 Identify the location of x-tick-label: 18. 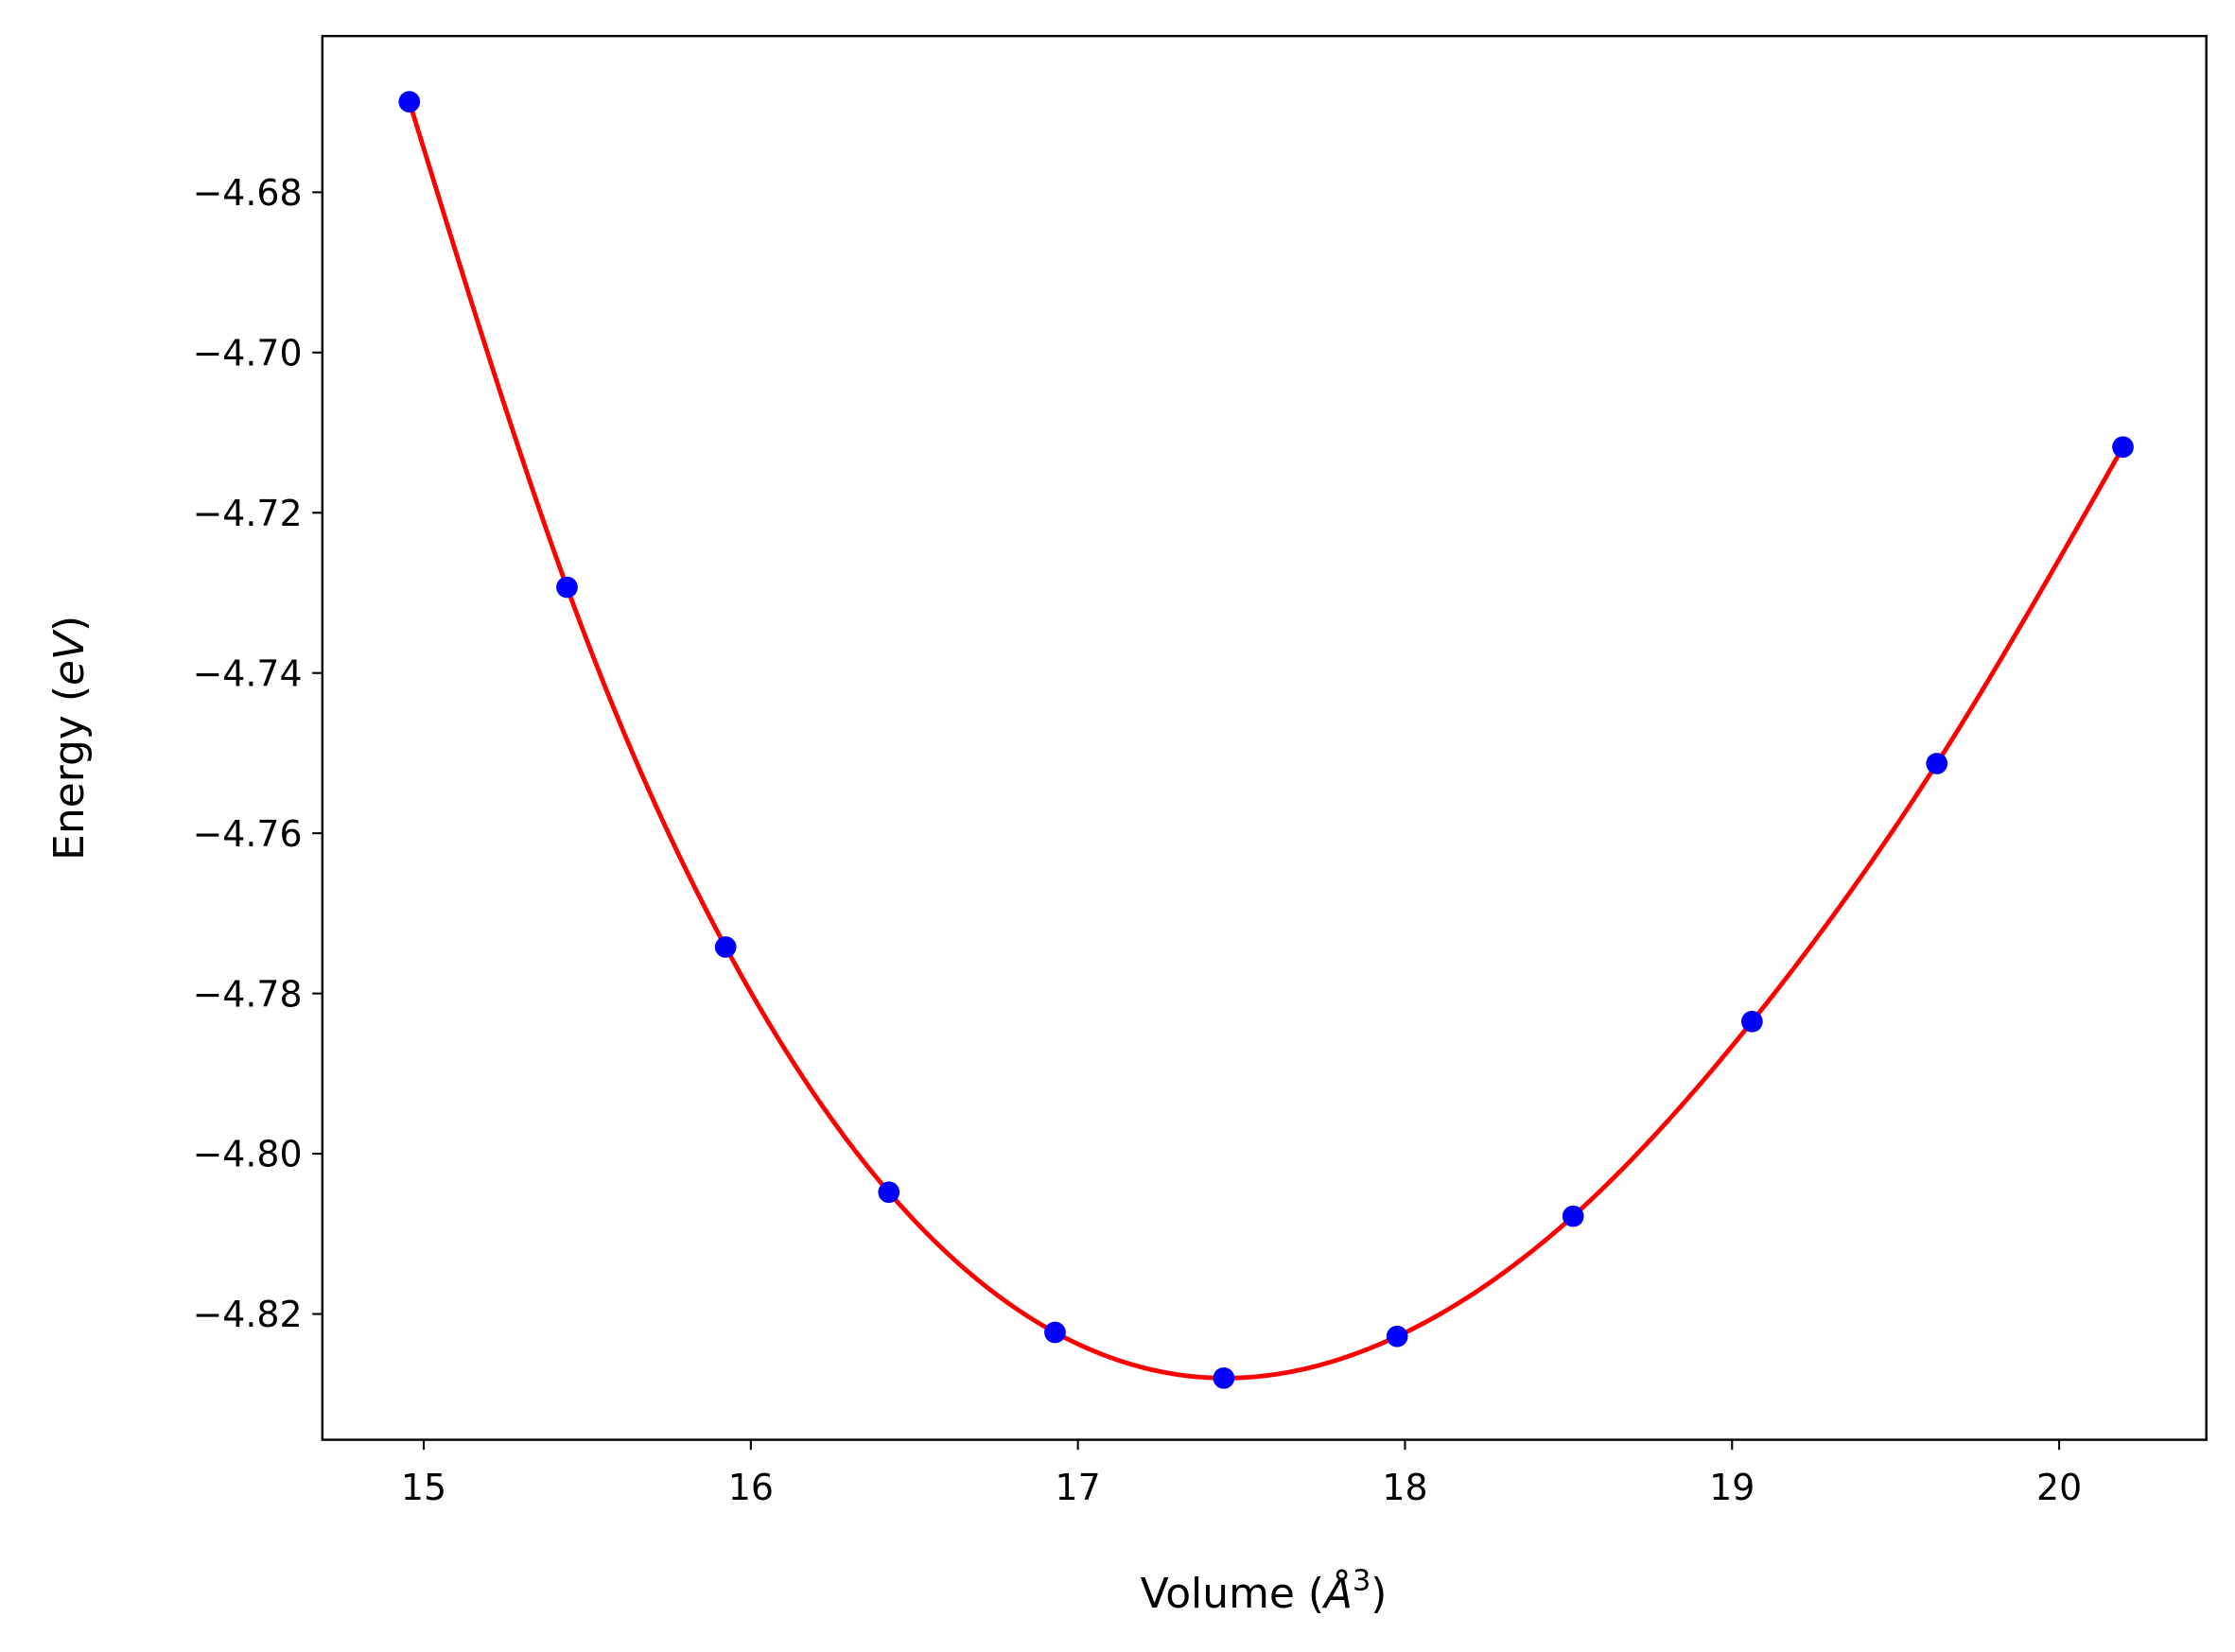
(1404, 1488).